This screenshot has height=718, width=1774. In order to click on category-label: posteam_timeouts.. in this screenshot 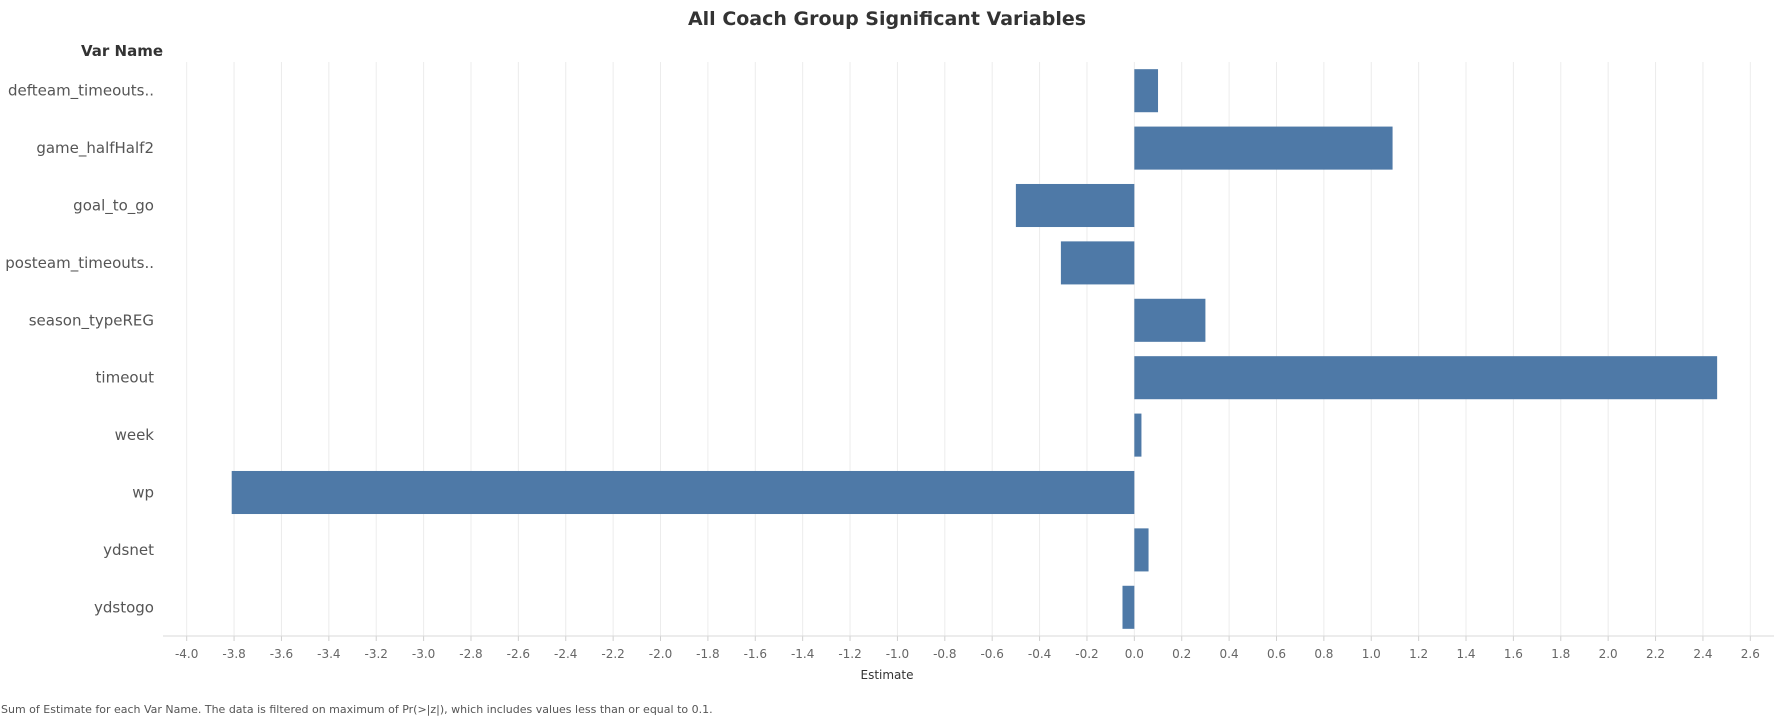, I will do `click(79, 263)`.